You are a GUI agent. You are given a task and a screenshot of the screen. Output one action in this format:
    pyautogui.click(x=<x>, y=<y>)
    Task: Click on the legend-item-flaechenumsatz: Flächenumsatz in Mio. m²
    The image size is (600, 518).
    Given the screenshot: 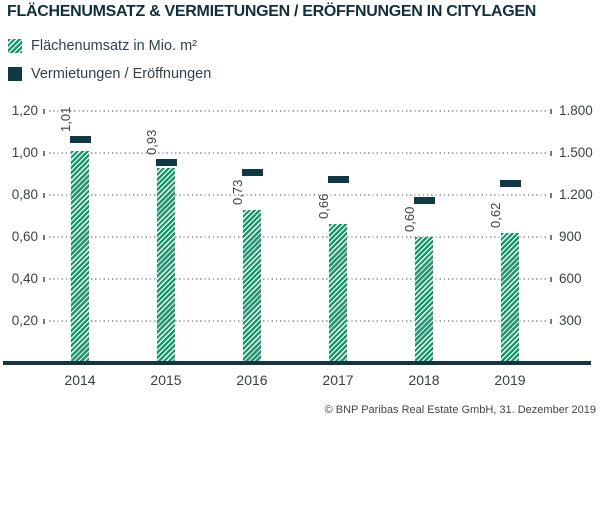 What is the action you would take?
    pyautogui.click(x=102, y=46)
    